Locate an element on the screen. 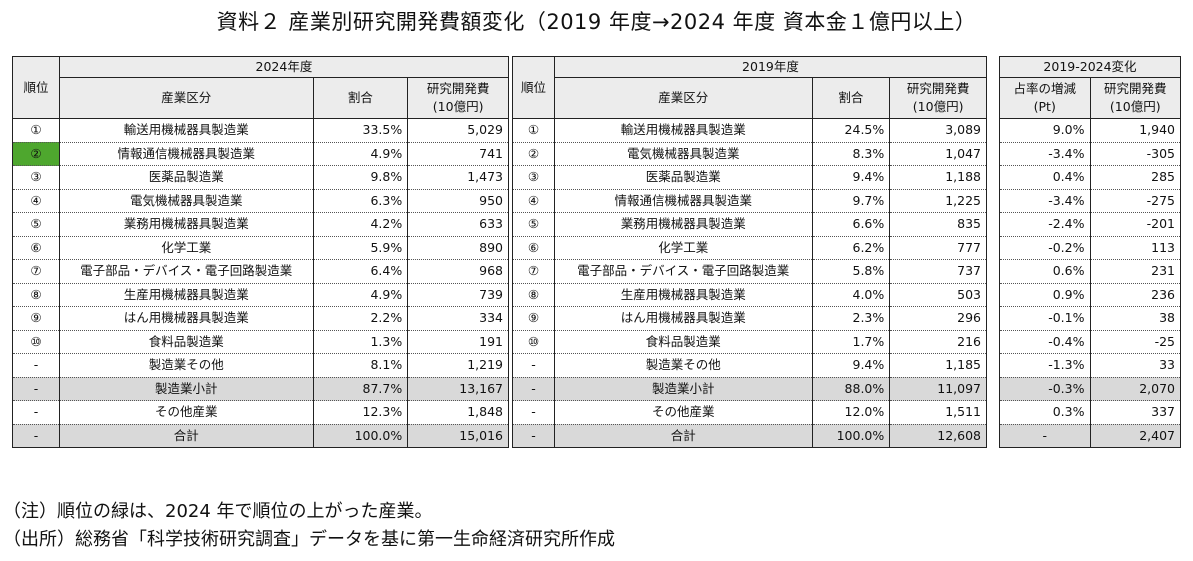 The height and width of the screenshot is (561, 1193). share-cell: 9.7% is located at coordinates (851, 201).